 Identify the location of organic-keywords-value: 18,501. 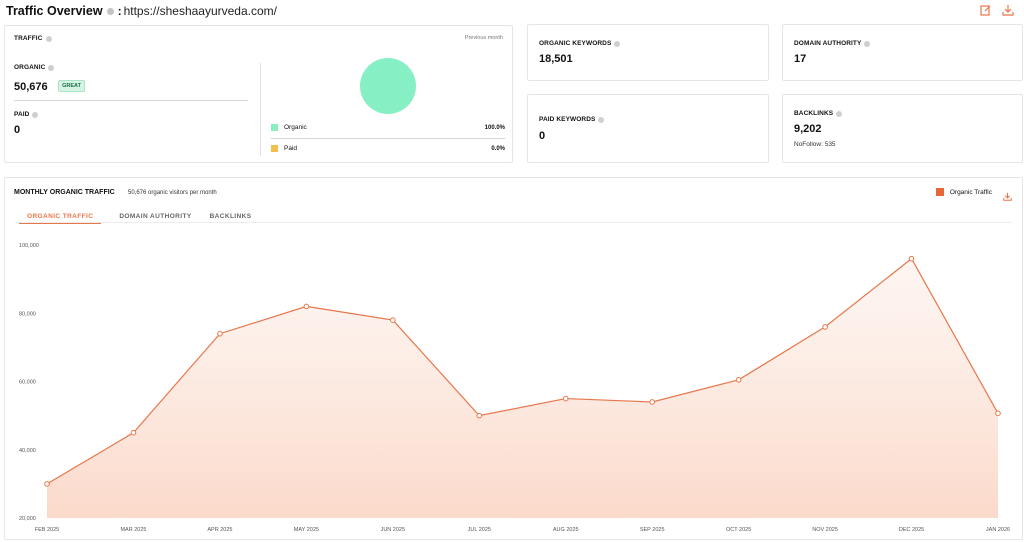
(556, 59).